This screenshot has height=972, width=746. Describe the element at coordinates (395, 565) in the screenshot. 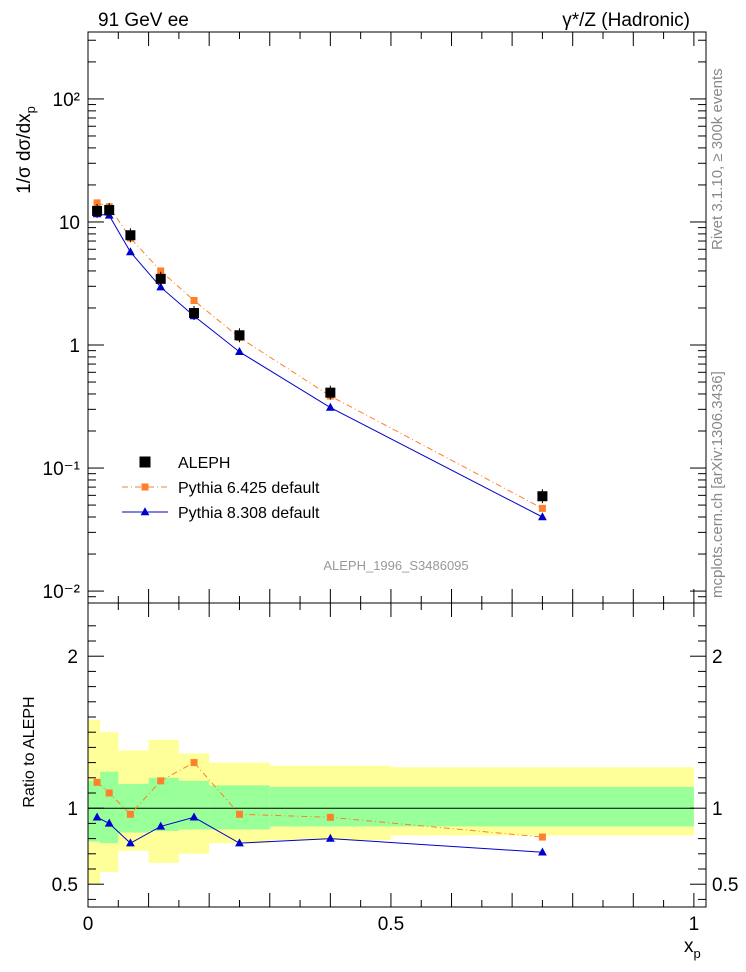

I see `analysis-id: ALEPH_1996_S3486095` at that location.